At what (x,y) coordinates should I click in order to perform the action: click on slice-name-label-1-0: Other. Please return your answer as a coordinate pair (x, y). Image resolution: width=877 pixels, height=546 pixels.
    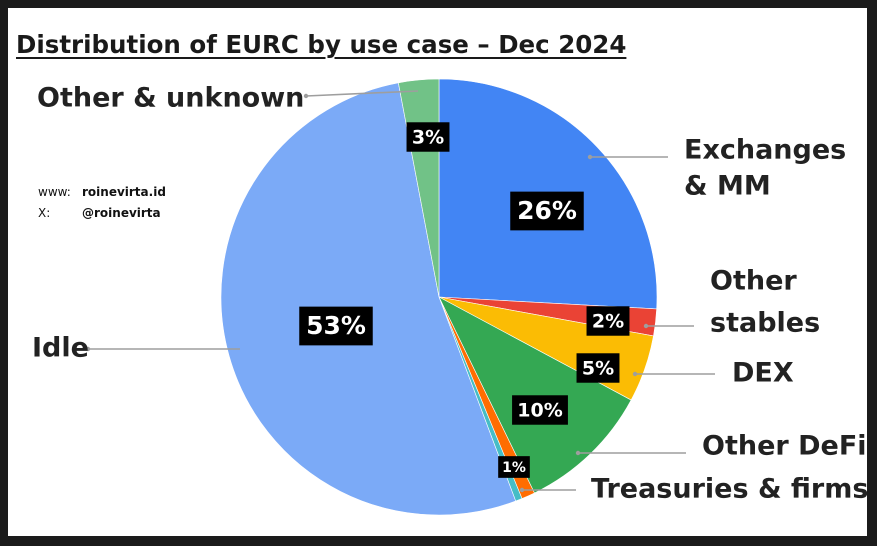
    Looking at the image, I should click on (753, 281).